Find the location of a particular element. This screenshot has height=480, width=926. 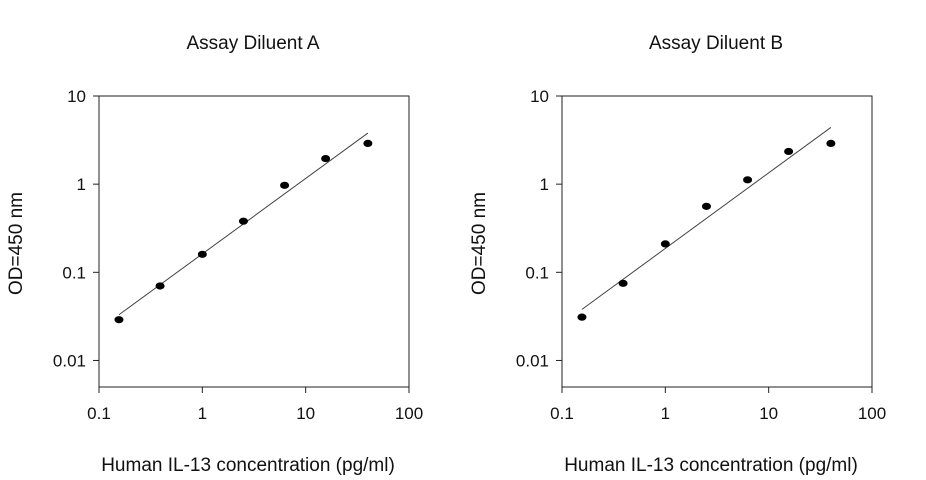

fit-line is located at coordinates (706, 218).